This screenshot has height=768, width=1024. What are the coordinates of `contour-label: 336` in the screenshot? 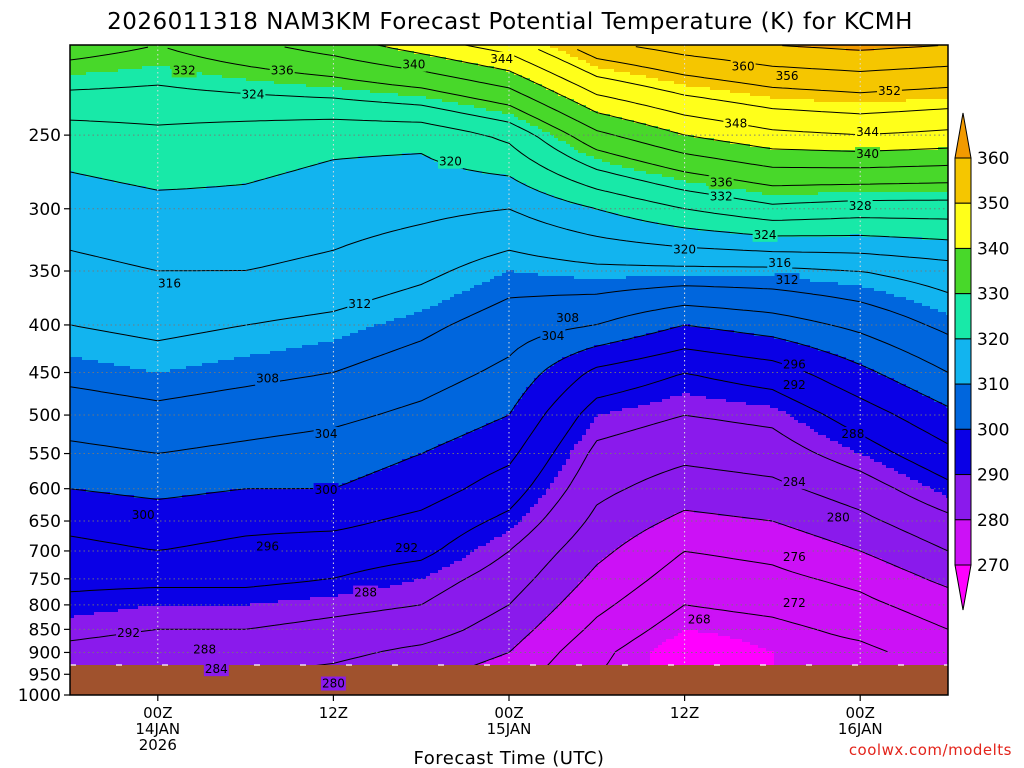 It's located at (282, 70).